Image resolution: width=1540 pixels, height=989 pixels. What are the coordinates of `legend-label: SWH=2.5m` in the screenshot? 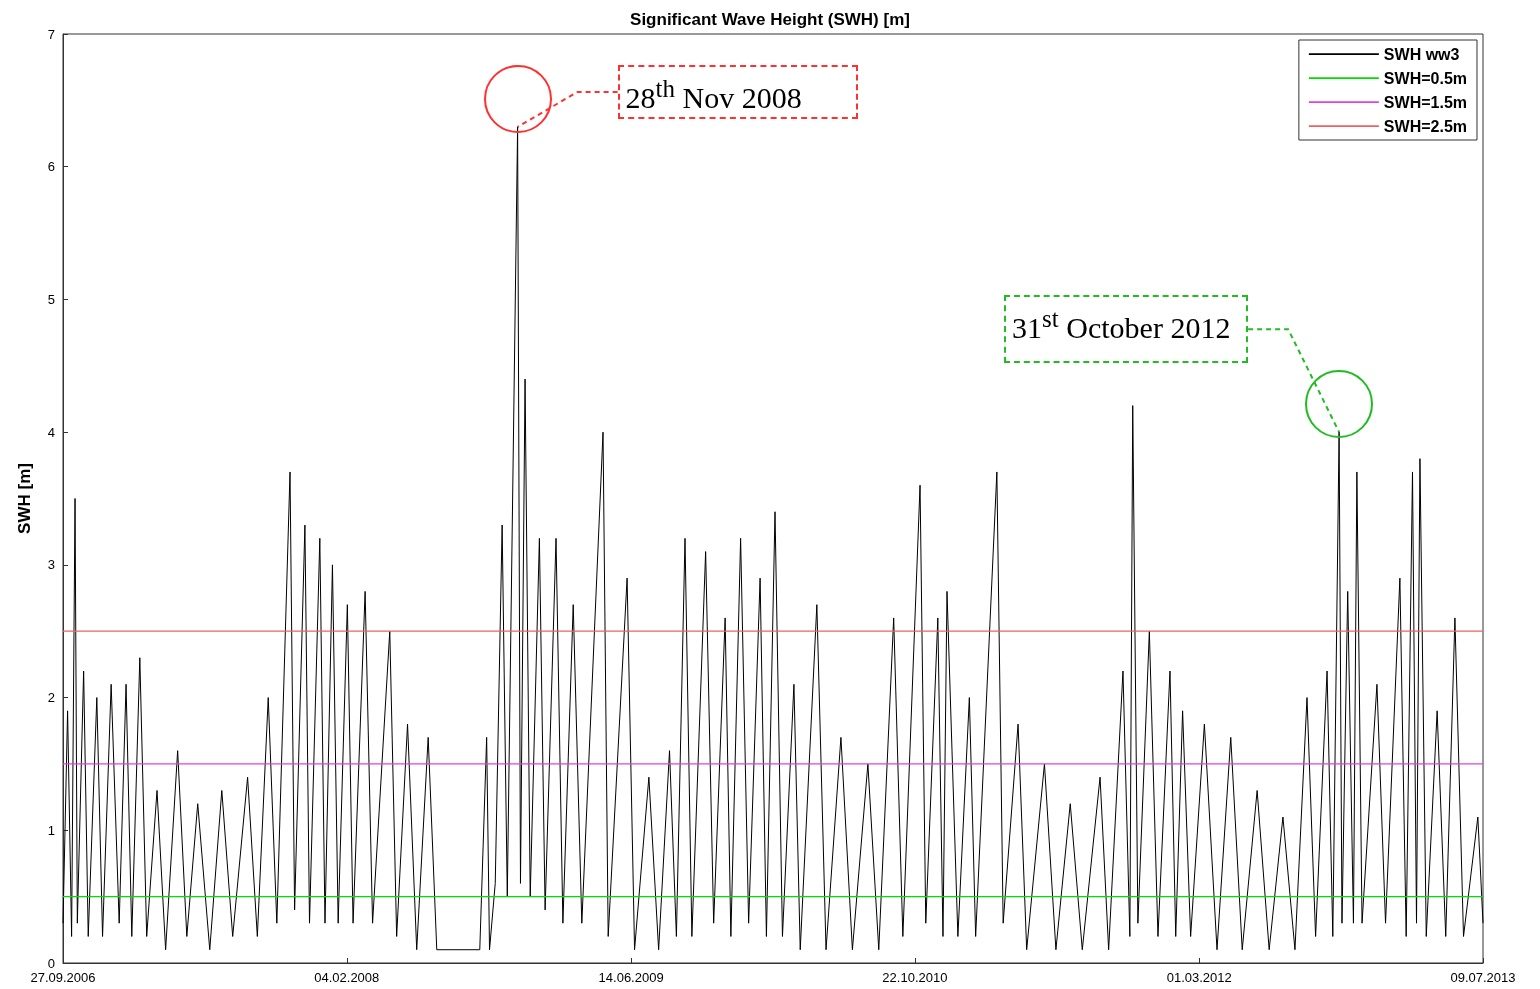 It's located at (1425, 126).